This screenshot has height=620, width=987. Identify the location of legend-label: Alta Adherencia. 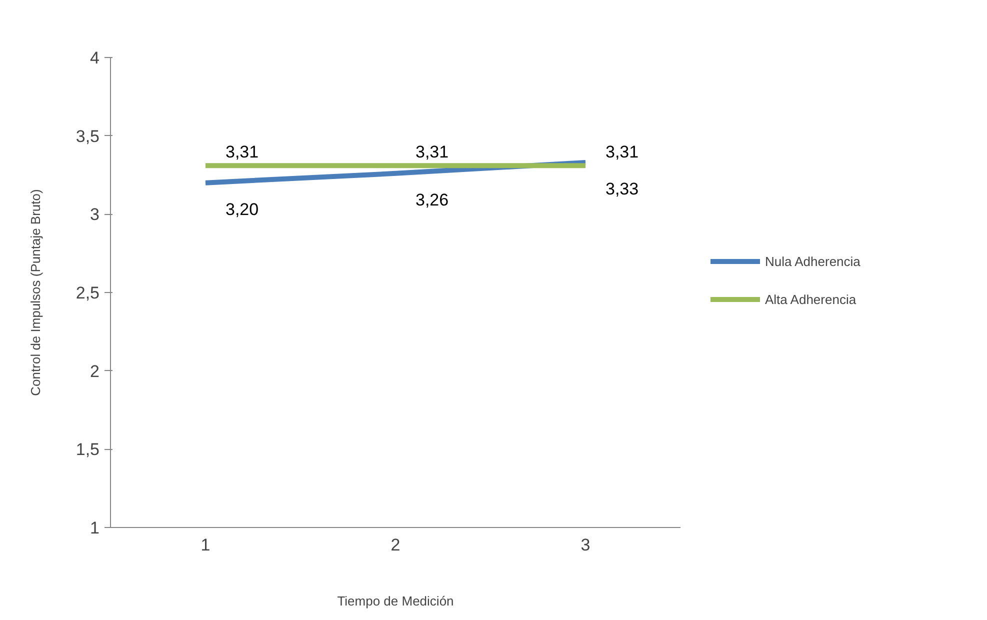
(810, 299).